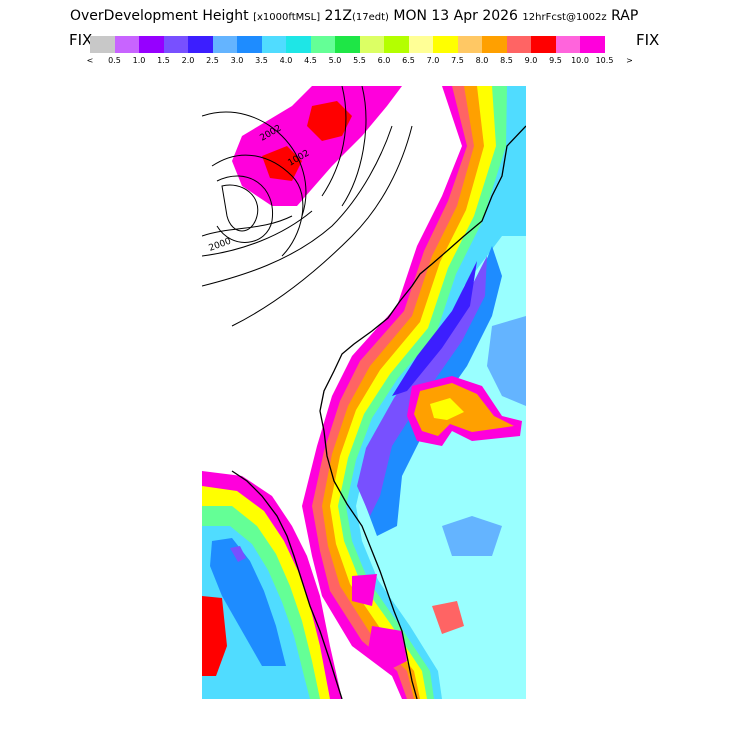 The width and height of the screenshot is (729, 729). Describe the element at coordinates (212, 60) in the screenshot. I see `scale-tick-label: 2.5` at that location.